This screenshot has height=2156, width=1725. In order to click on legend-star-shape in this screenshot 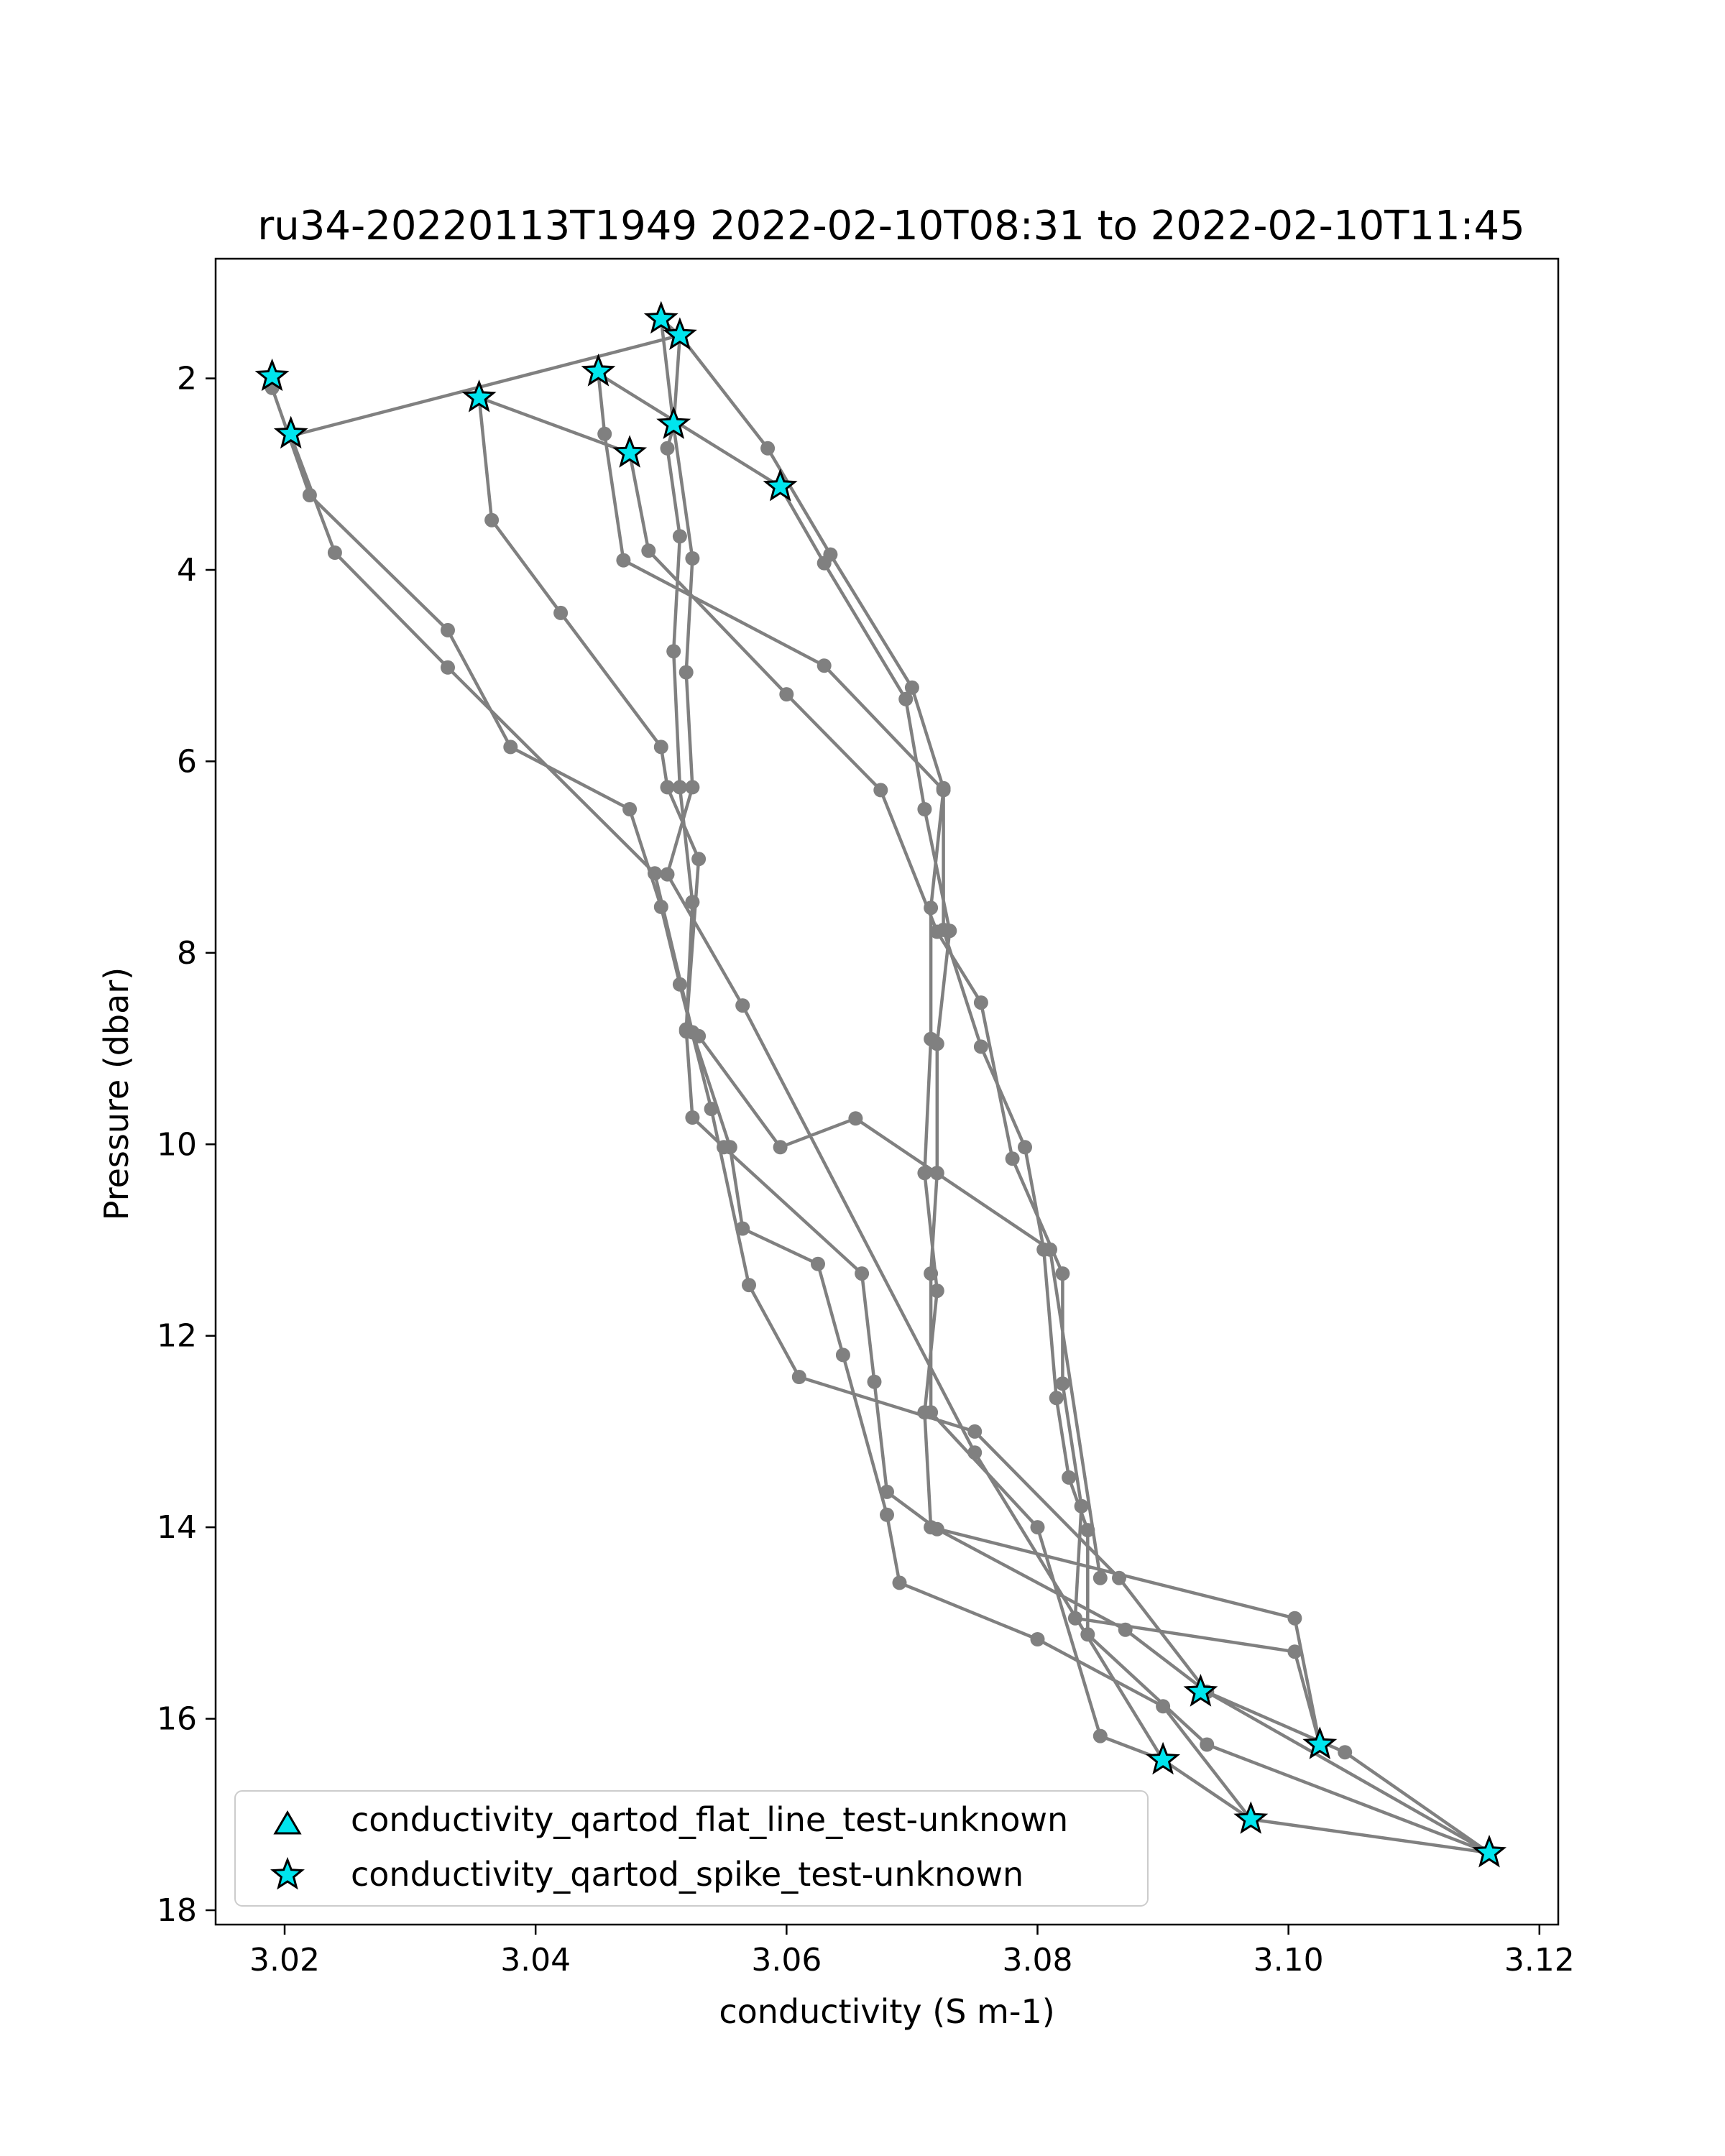, I will do `click(287, 1873)`.